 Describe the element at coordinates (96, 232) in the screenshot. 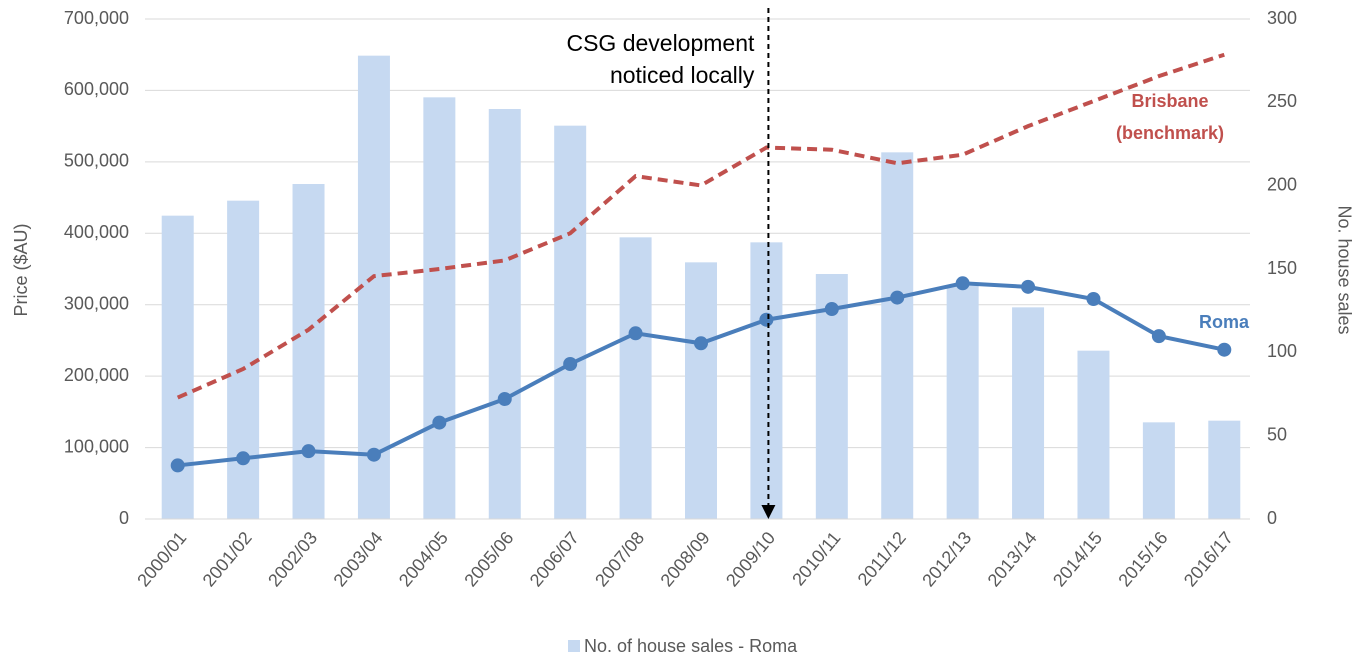

I see `y-tick-label: 400,000` at that location.